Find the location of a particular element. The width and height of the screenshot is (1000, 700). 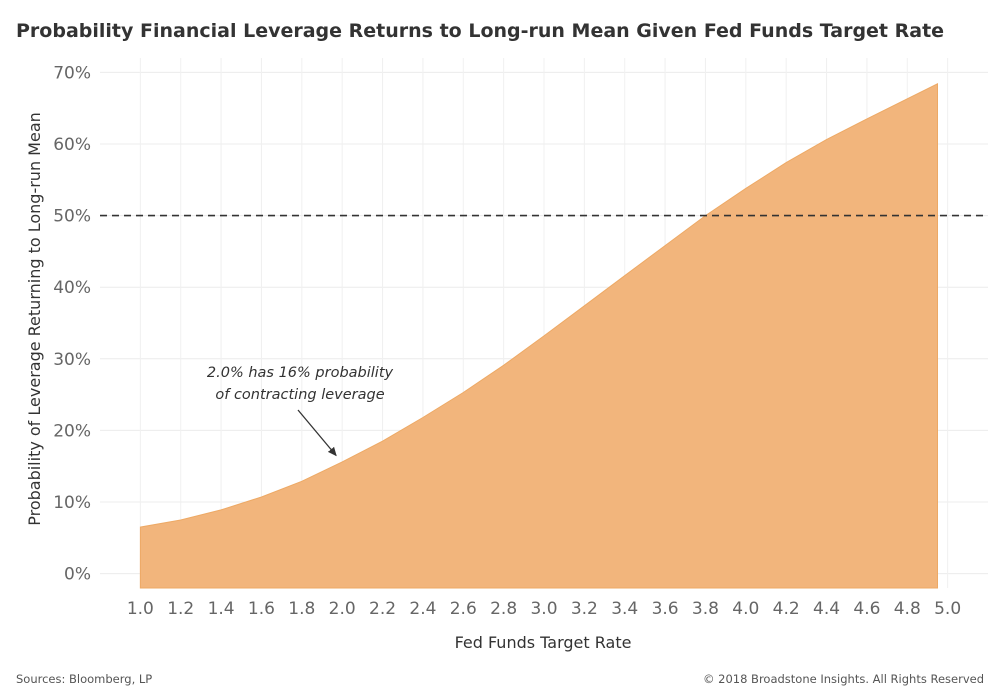

x-axis-title: Fed Funds Target Rate is located at coordinates (543, 642).